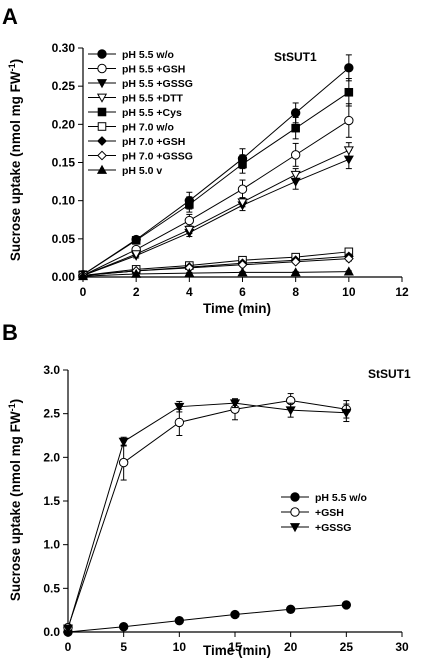 The image size is (423, 666). I want to click on panel-a-legend-label: pH 7.0 +GSH, so click(153, 142).